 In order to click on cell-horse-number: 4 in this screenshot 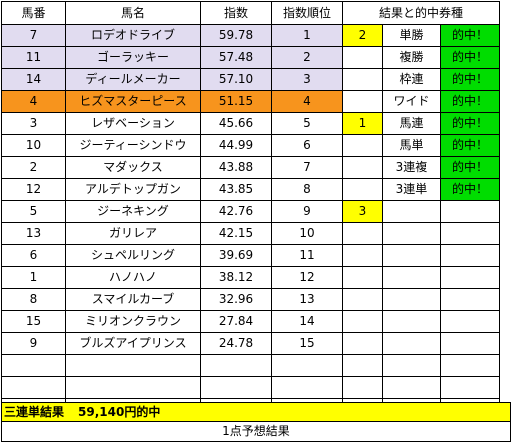, I will do `click(33, 101)`.